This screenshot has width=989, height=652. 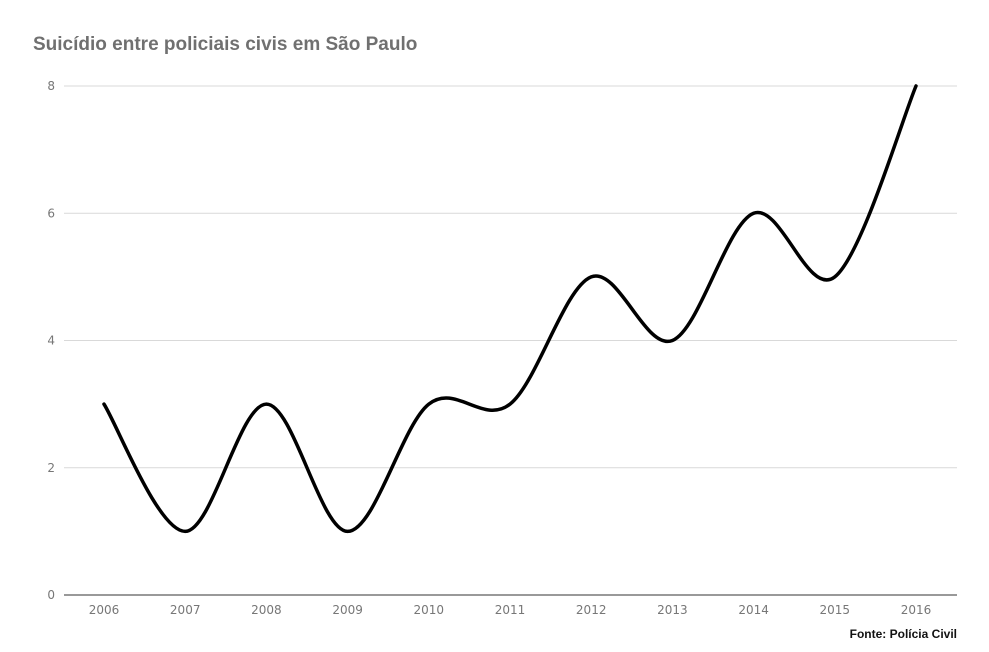 What do you see at coordinates (51, 595) in the screenshot?
I see `y-tick-label: 0` at bounding box center [51, 595].